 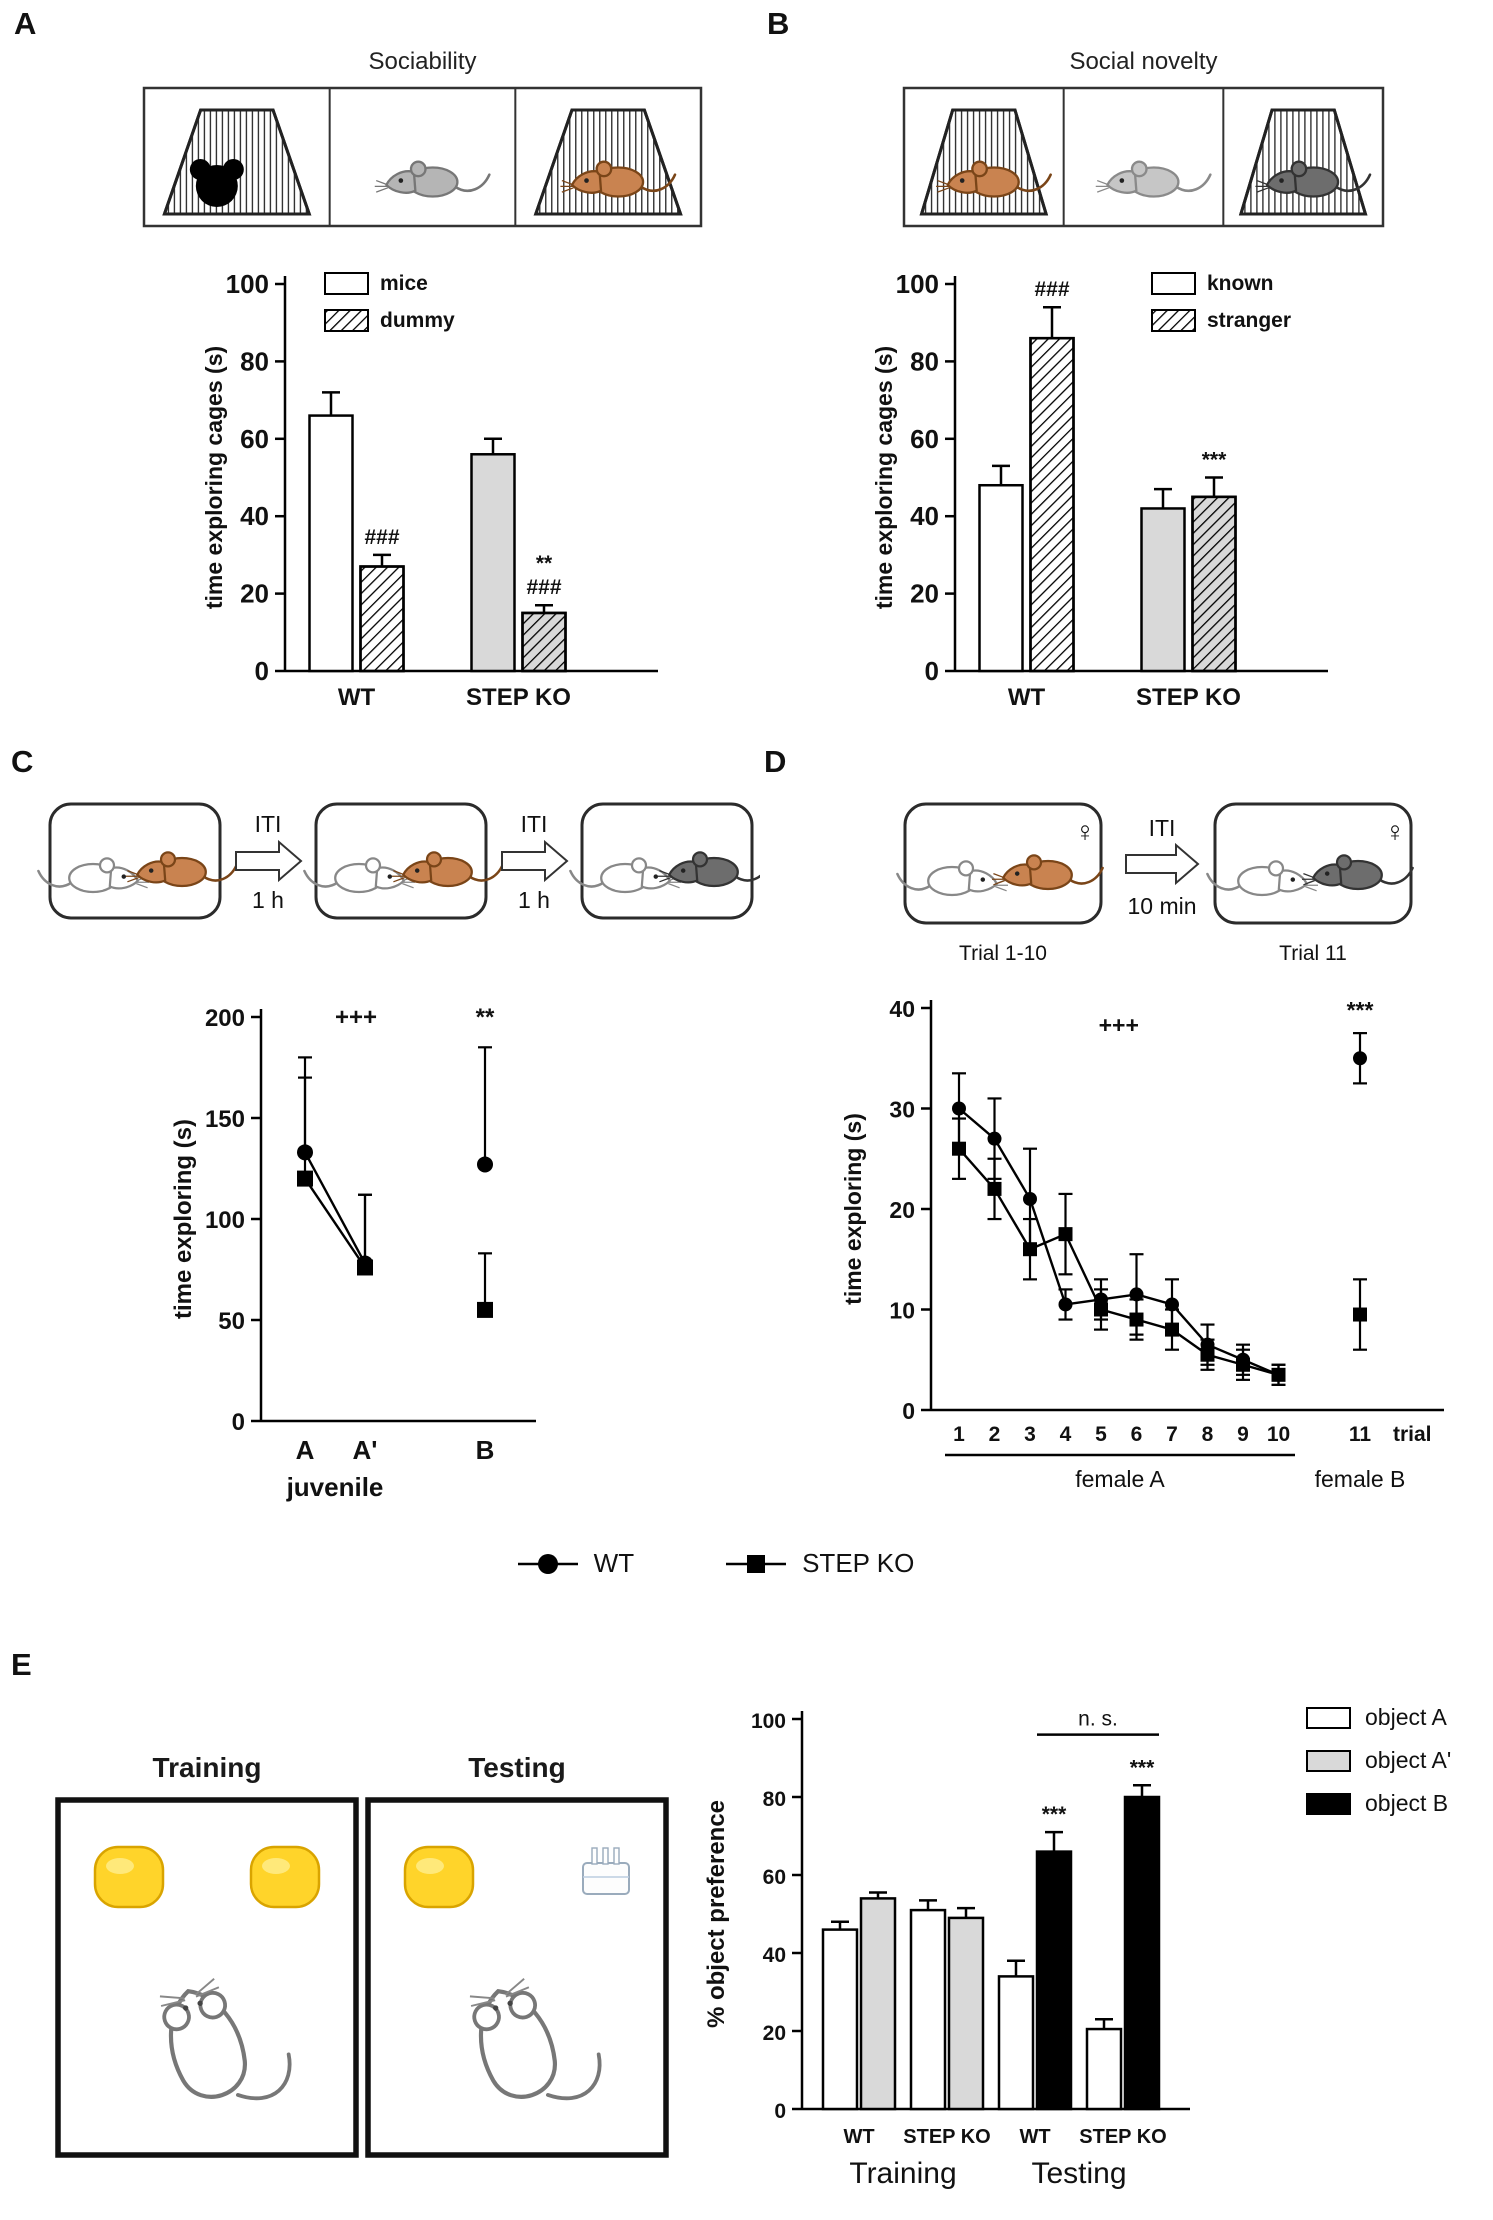 What do you see at coordinates (422, 157) in the screenshot?
I see `sociability-schematic` at bounding box center [422, 157].